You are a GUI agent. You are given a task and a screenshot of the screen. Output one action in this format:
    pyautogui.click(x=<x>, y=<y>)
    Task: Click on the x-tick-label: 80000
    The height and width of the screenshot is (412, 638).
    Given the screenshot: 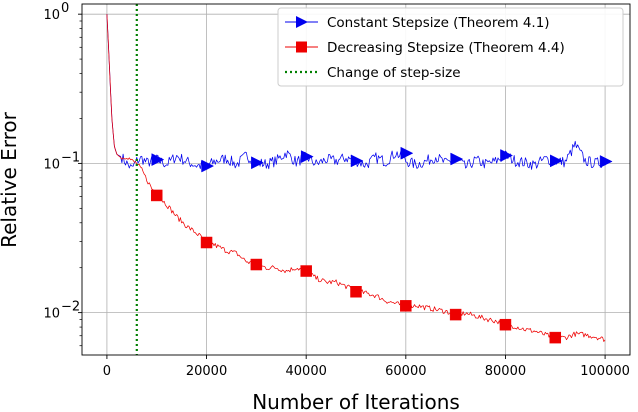 What is the action you would take?
    pyautogui.click(x=505, y=371)
    